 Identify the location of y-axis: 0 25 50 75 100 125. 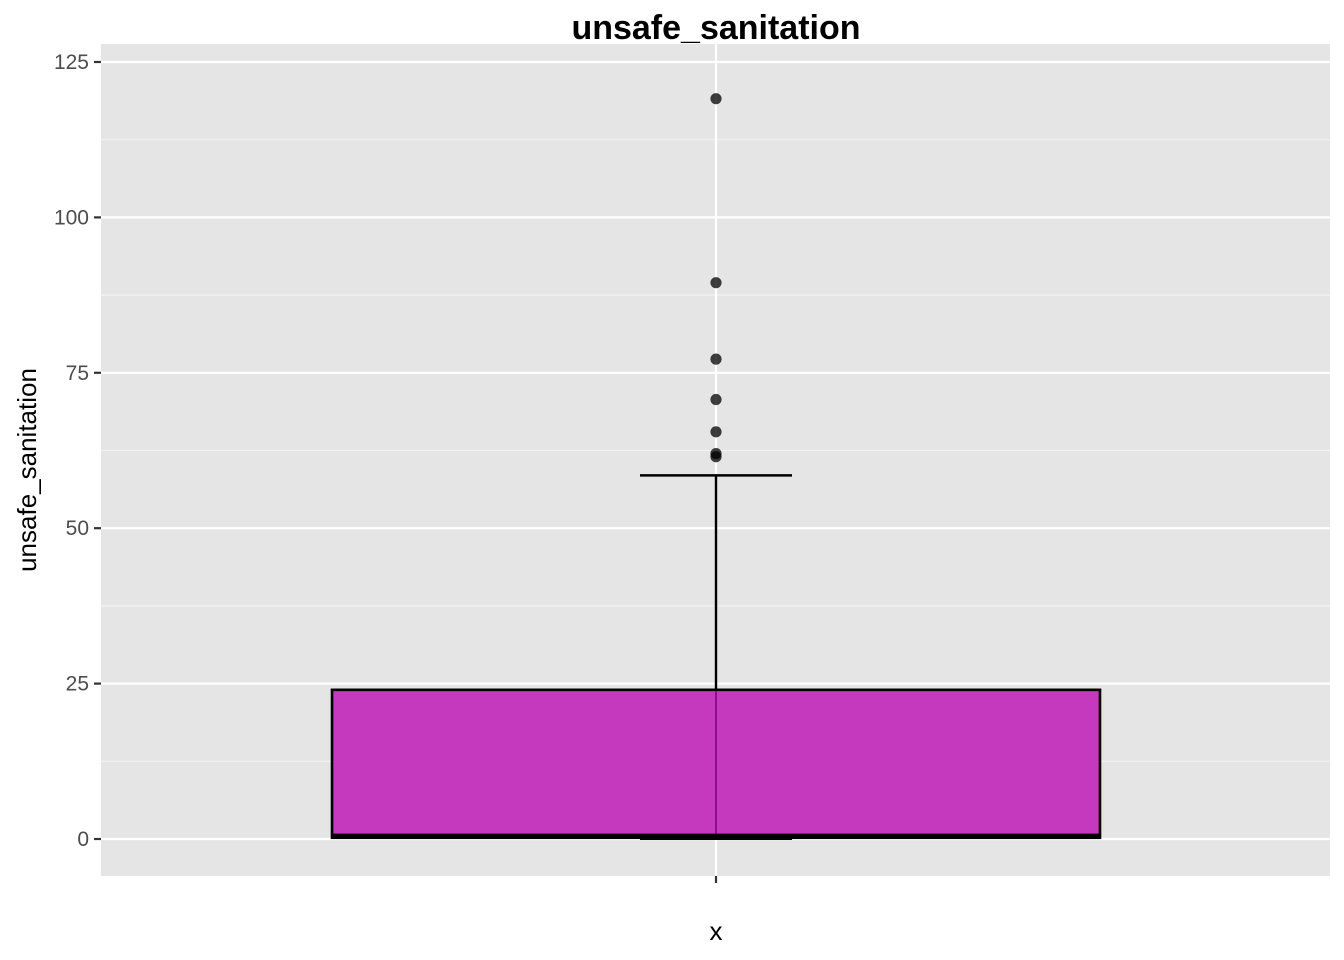
(77, 451).